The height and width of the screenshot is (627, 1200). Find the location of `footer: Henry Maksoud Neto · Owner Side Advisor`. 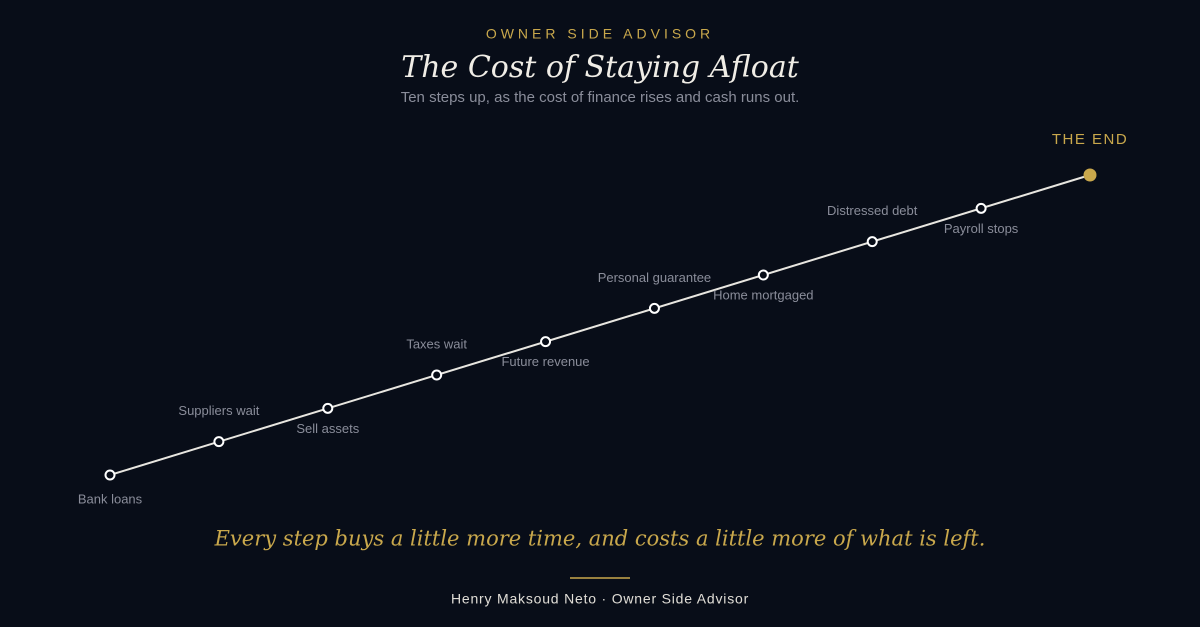

footer: Henry Maksoud Neto · Owner Side Advisor is located at coordinates (600, 599).